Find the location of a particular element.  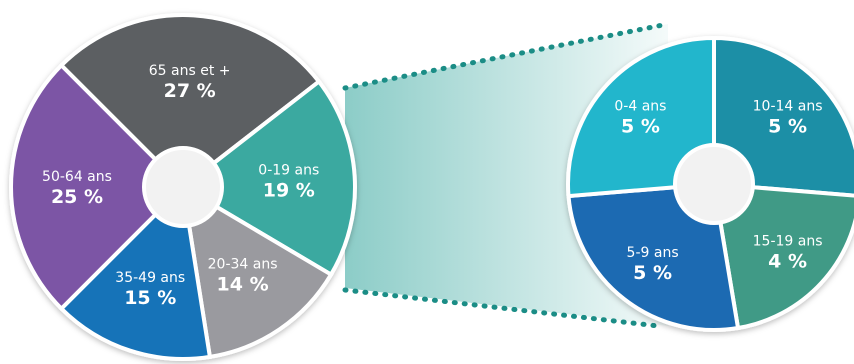

slice-label-65-ans-et-plus: 65 ans et + is located at coordinates (190, 71).